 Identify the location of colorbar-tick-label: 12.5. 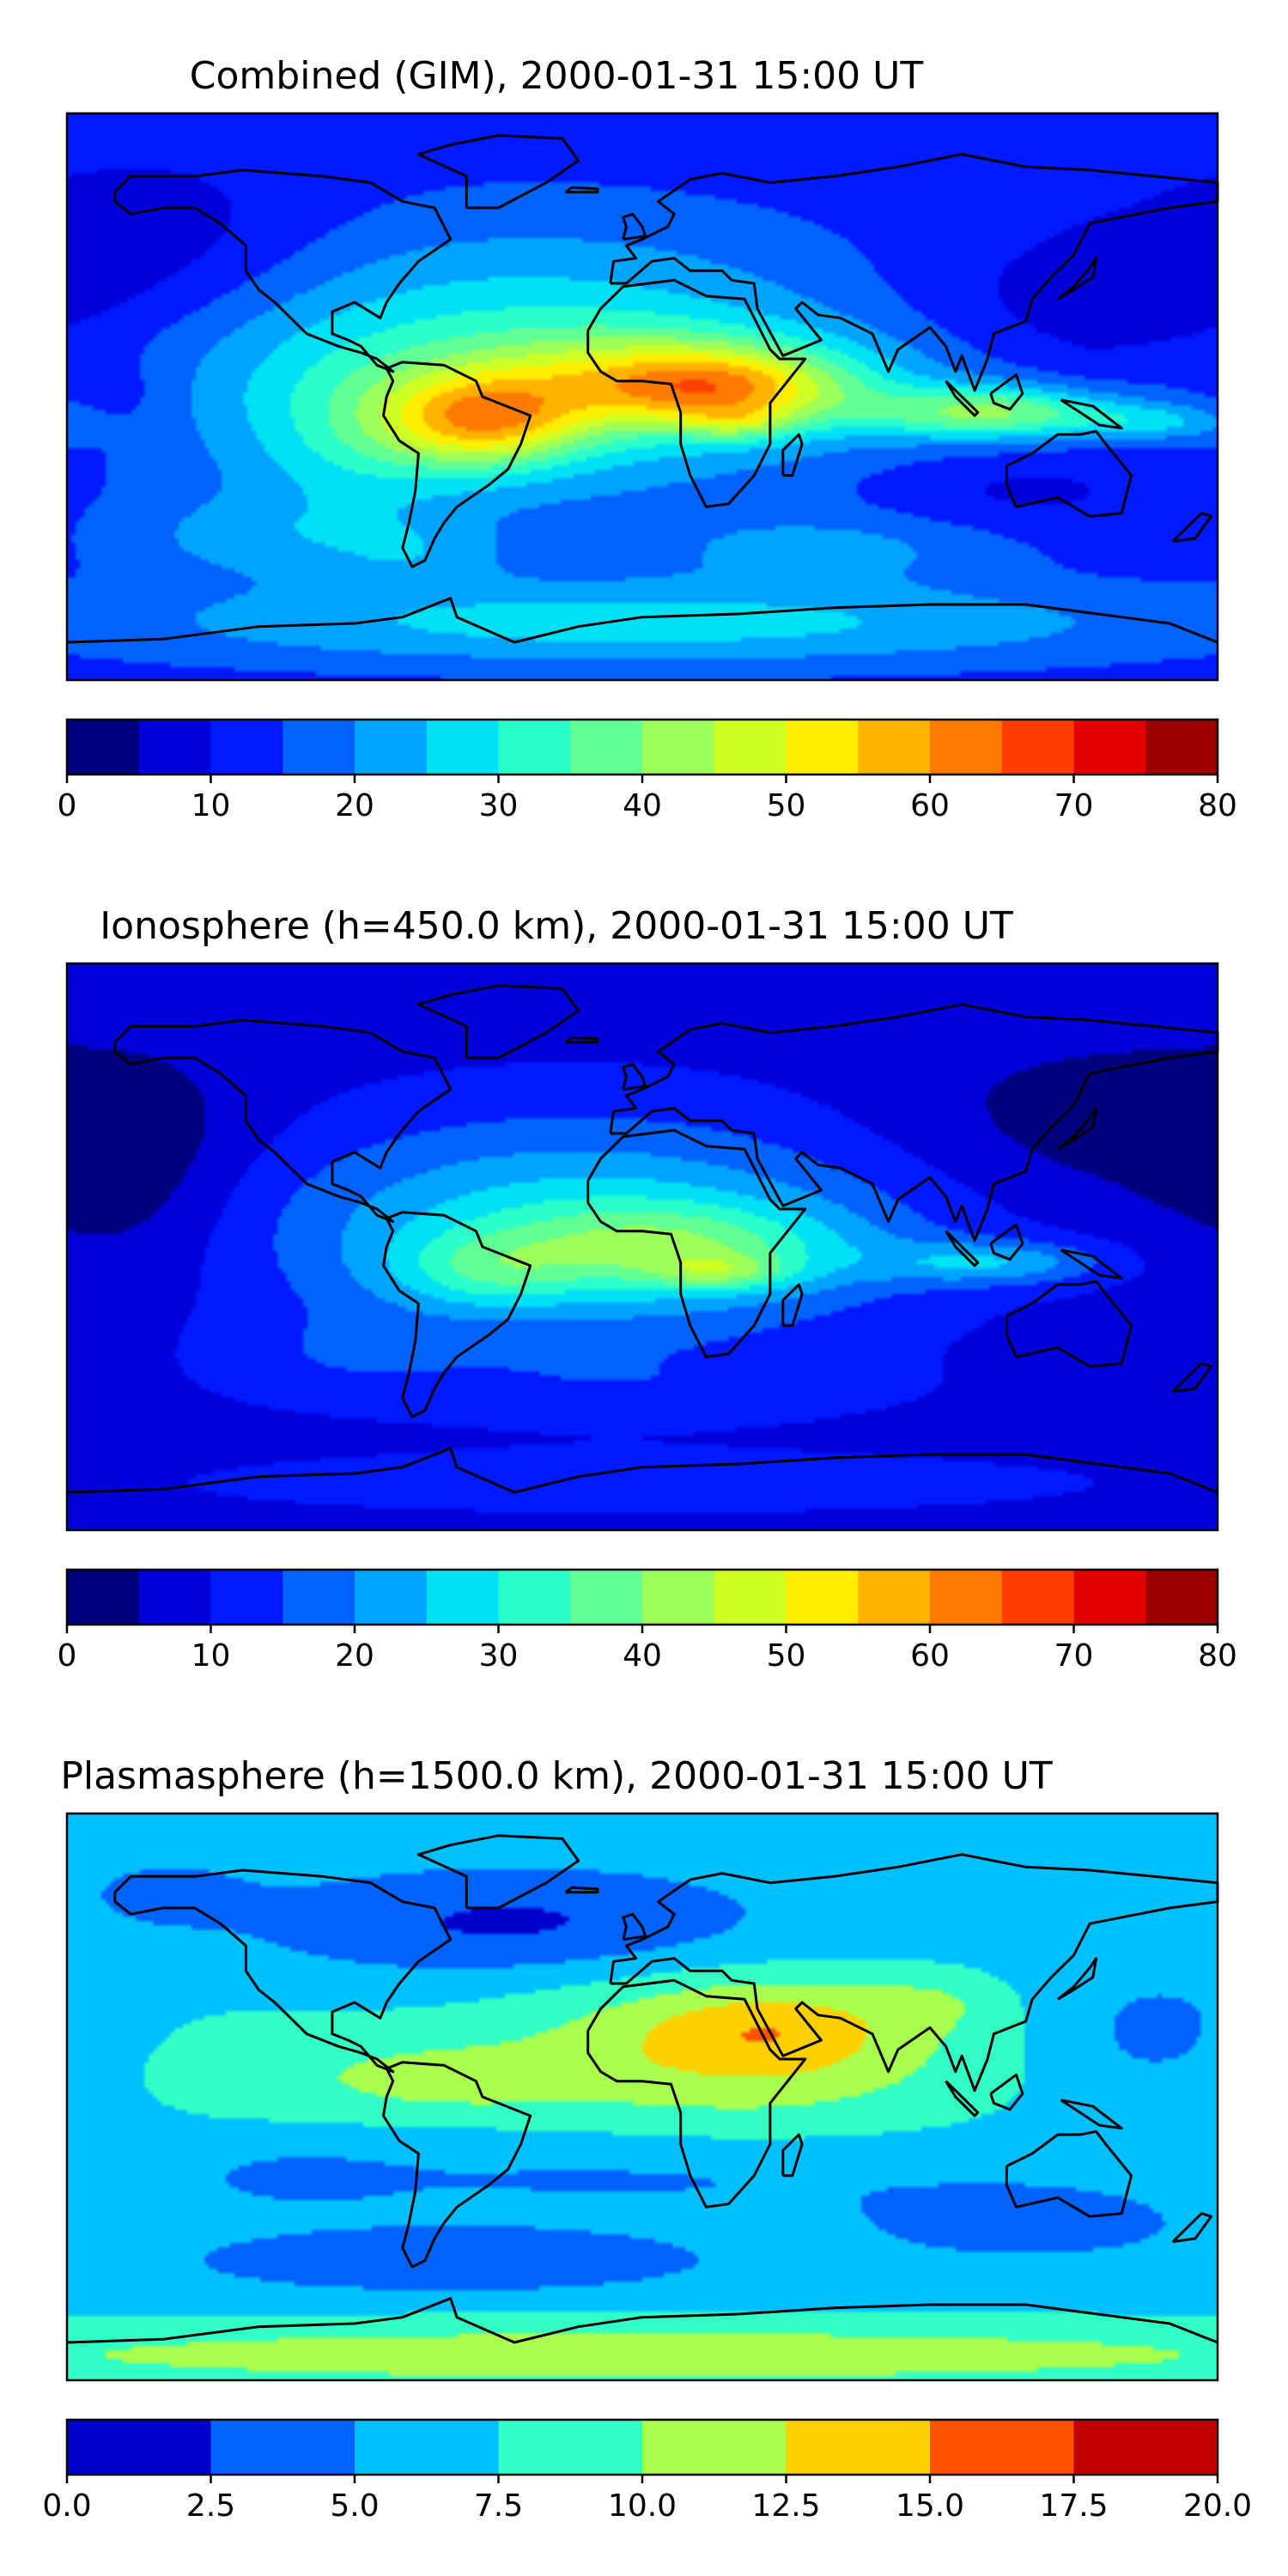
(786, 2506).